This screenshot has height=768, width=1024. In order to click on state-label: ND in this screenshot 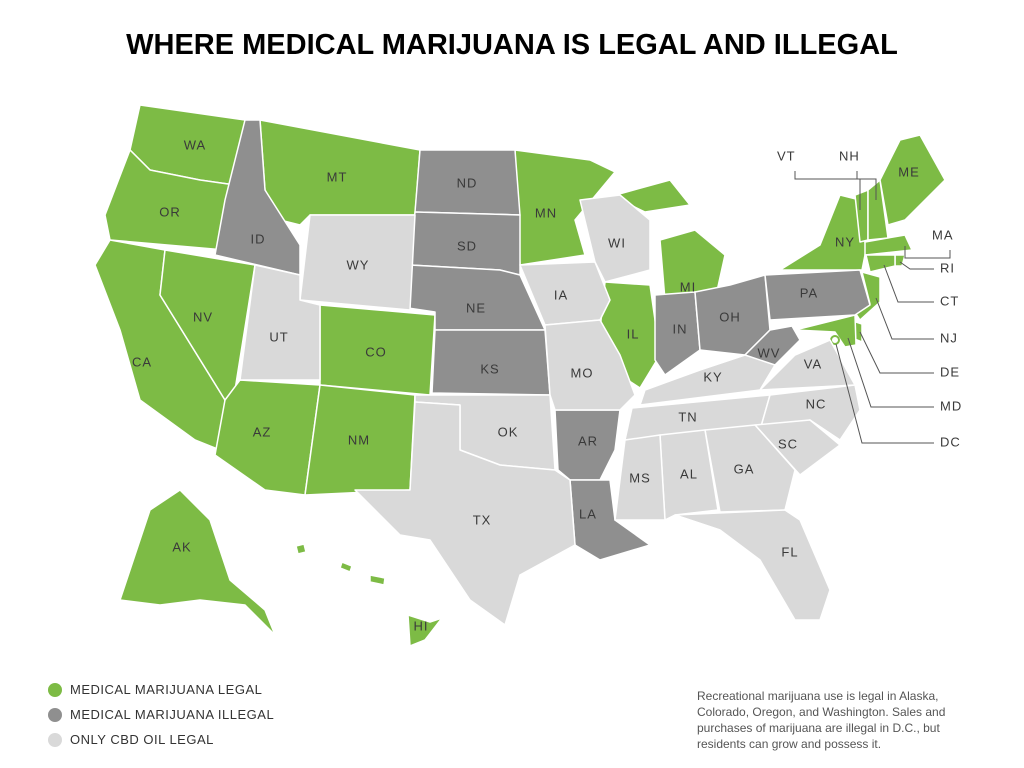, I will do `click(467, 182)`.